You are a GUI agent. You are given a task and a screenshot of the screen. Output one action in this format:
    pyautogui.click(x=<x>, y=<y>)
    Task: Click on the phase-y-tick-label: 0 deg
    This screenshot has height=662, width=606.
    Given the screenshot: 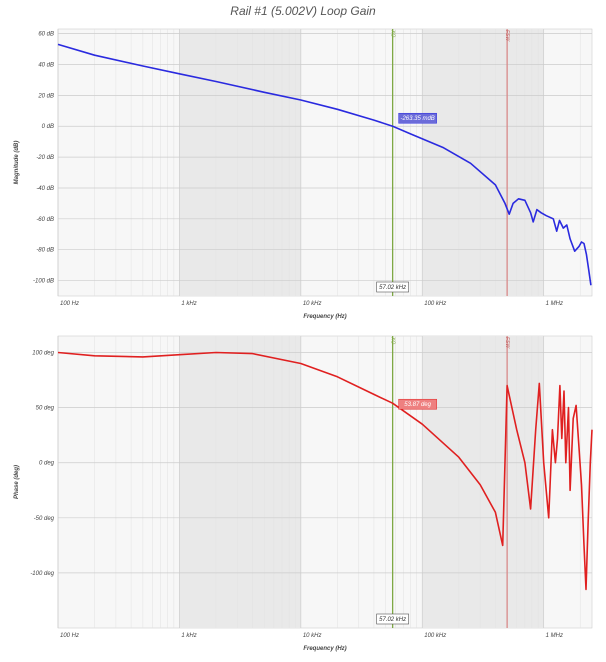 What is the action you would take?
    pyautogui.click(x=47, y=464)
    